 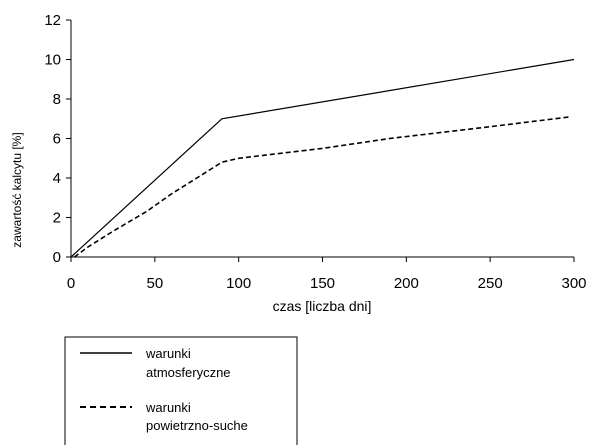 I want to click on y-tick-label-8: 8, so click(x=57, y=99).